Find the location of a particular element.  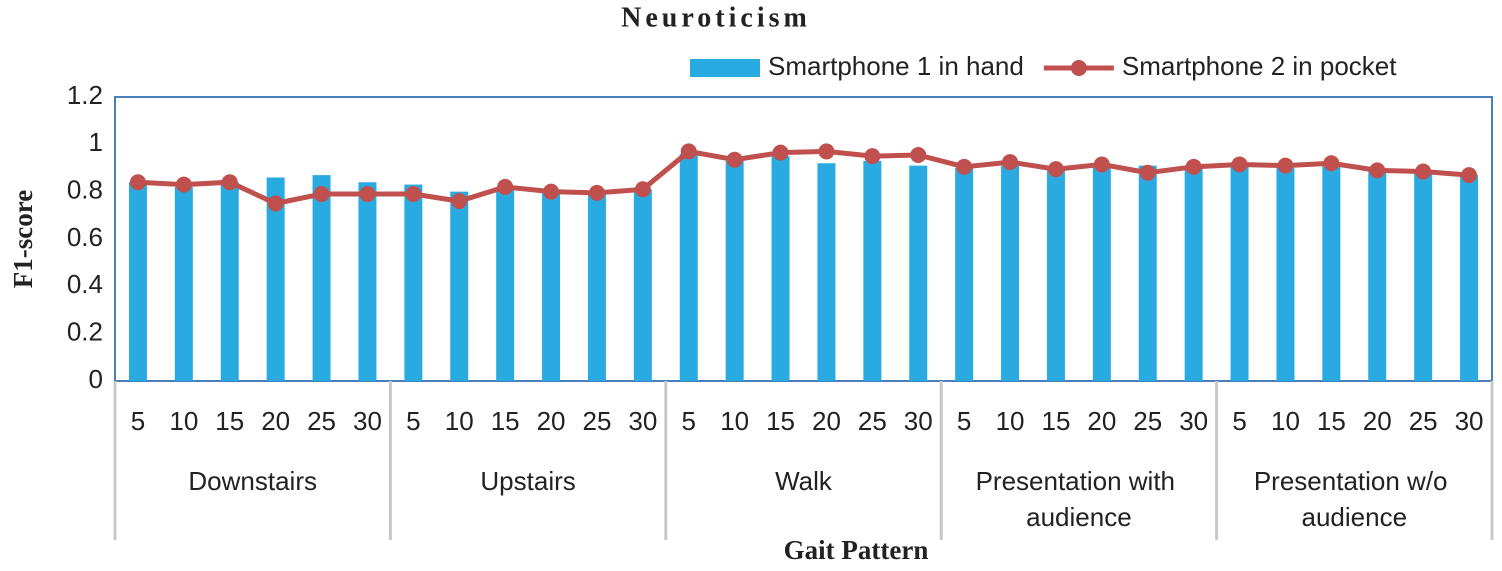

legend-label: Smartphone 1 in hand is located at coordinates (896, 66).